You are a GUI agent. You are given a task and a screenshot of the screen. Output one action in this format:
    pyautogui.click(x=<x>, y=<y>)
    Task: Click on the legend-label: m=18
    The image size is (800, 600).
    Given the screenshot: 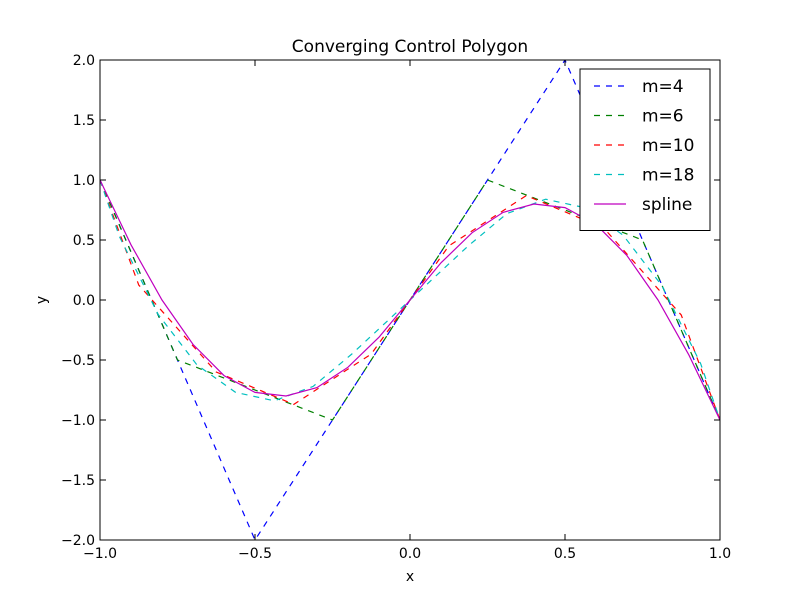 What is the action you would take?
    pyautogui.click(x=668, y=176)
    